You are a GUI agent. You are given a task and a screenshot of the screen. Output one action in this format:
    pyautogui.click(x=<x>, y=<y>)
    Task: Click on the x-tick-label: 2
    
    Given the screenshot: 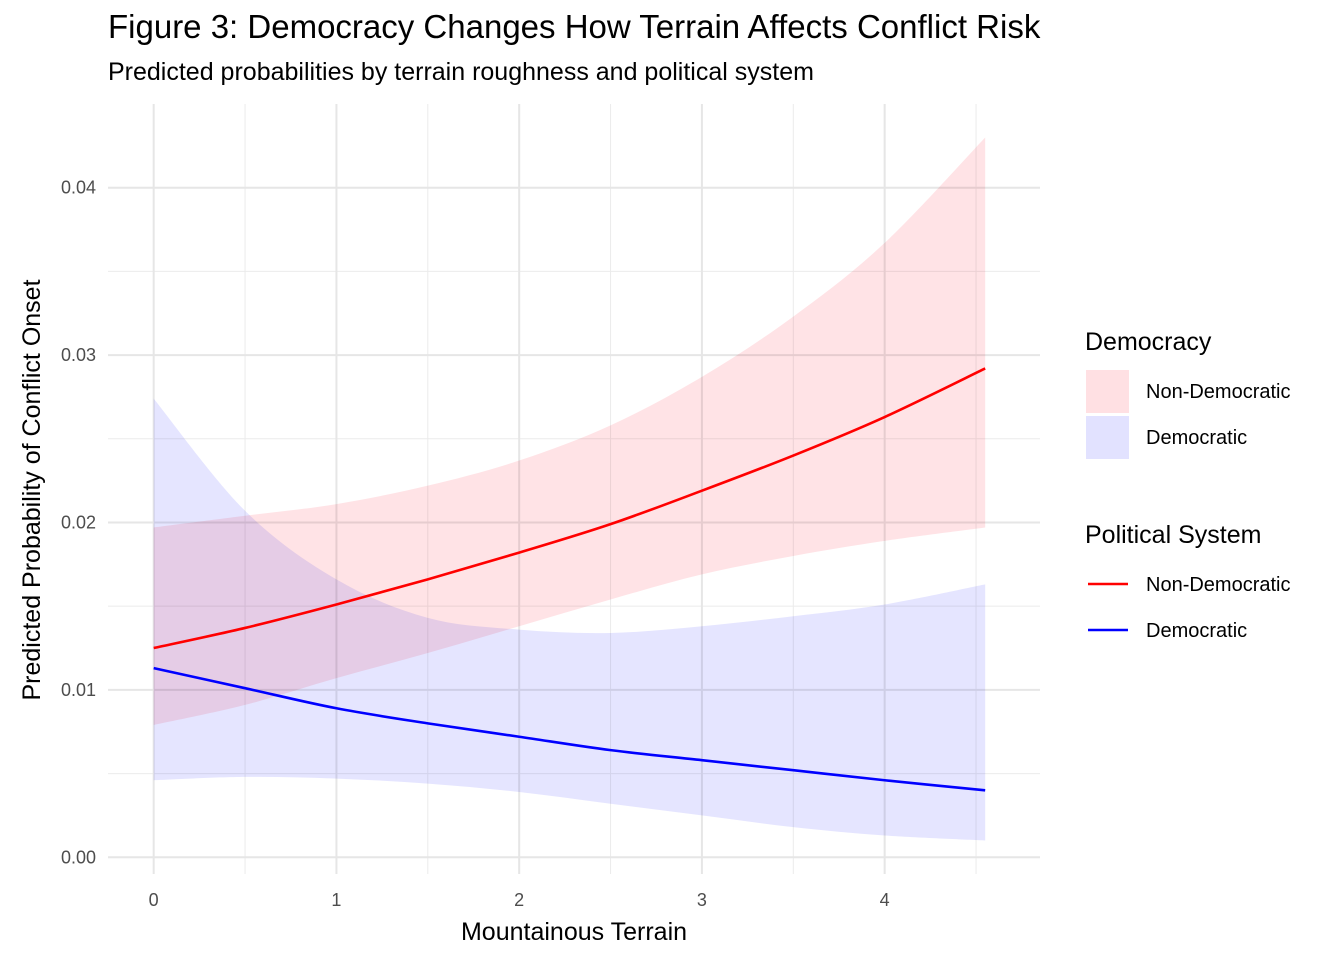 What is the action you would take?
    pyautogui.click(x=519, y=900)
    